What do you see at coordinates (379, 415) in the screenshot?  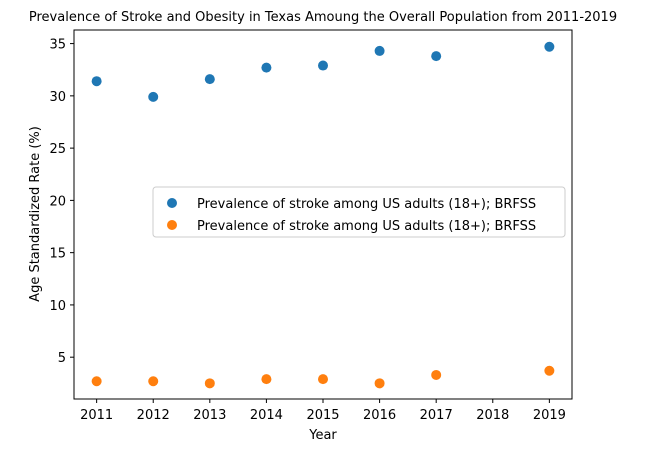 I see `x-tick-label: 2016` at bounding box center [379, 415].